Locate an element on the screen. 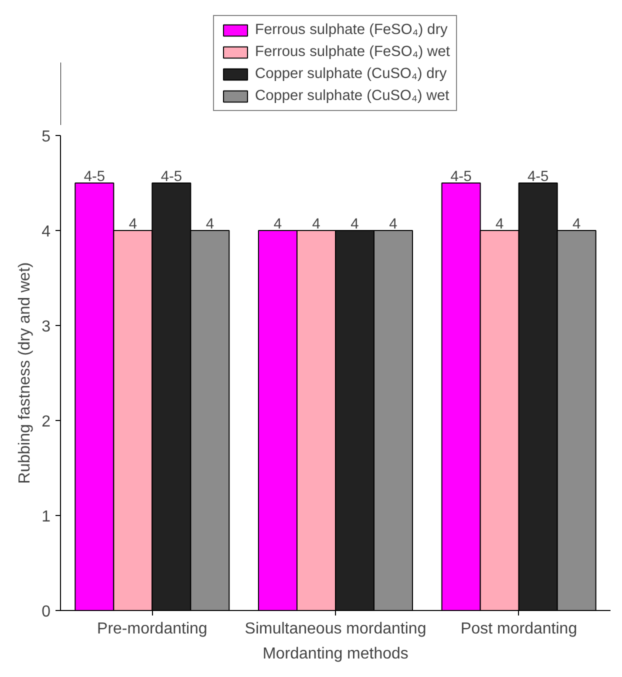  legend-label: Copper sulphate (CuSO₄) wet is located at coordinates (352, 96).